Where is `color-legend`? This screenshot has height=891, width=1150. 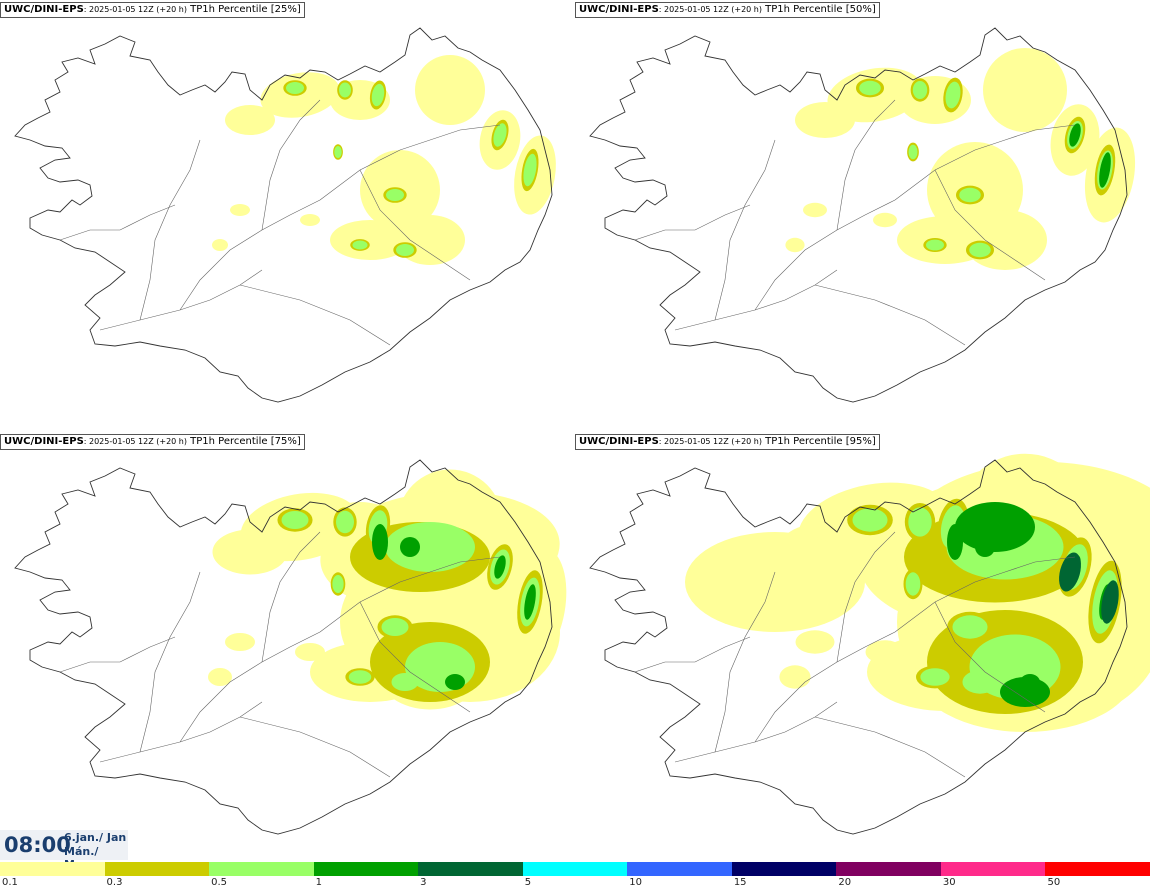
color-legend is located at coordinates (575, 869).